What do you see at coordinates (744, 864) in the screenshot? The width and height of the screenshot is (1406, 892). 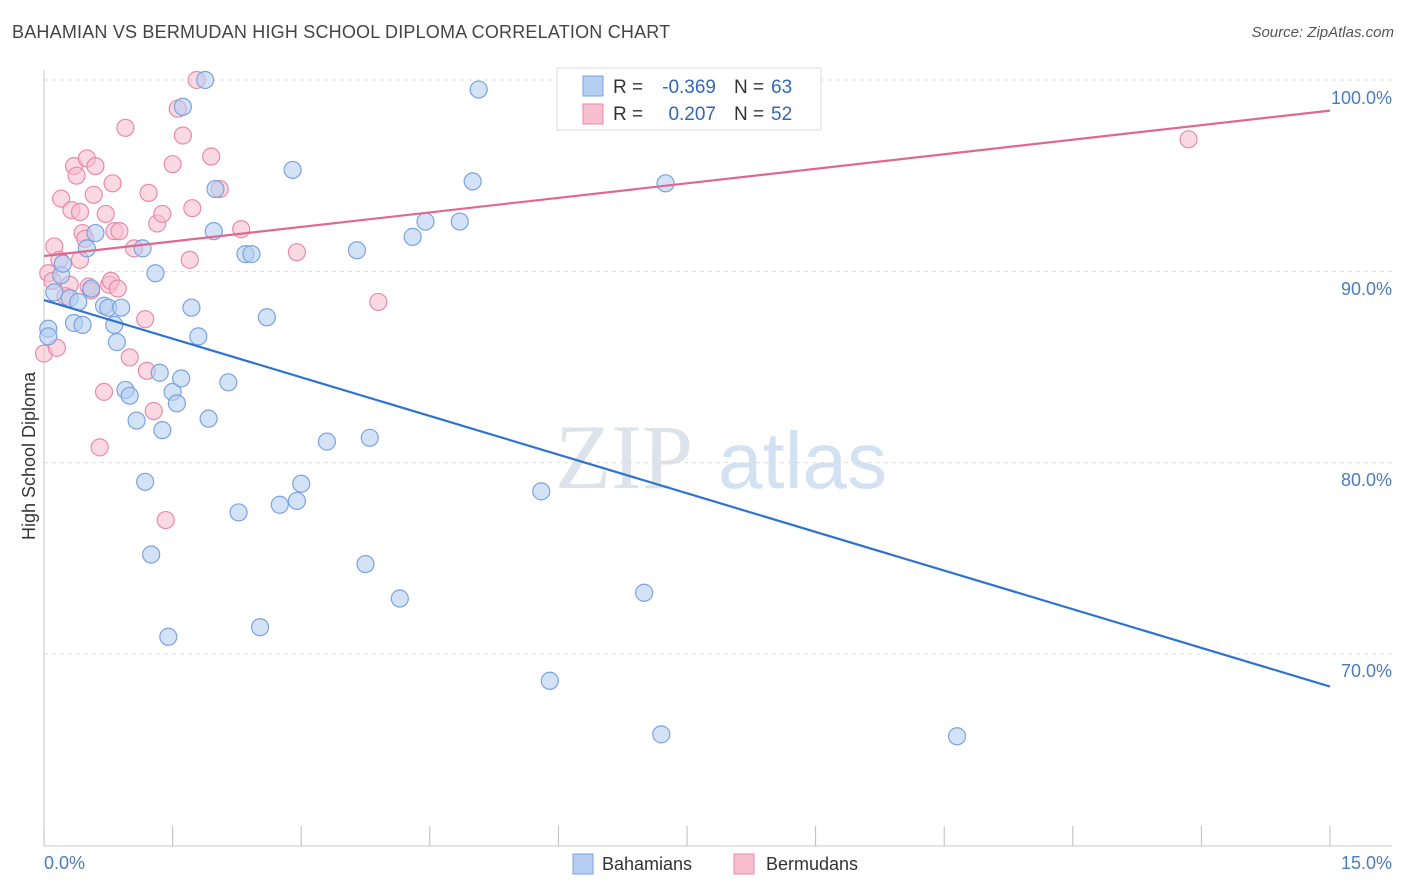 I see `legend-swatch-bermudans` at bounding box center [744, 864].